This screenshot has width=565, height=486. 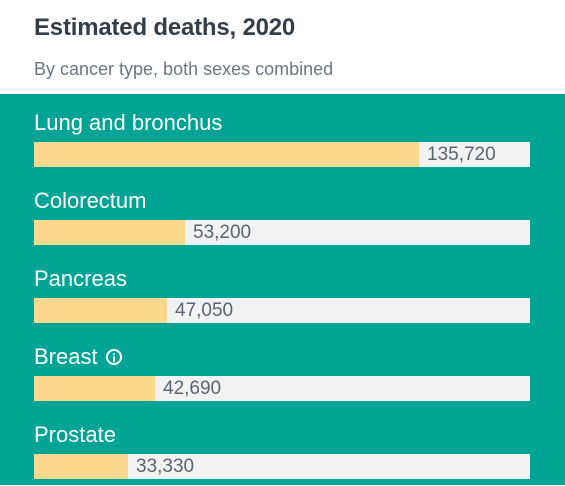 I want to click on category-label: Colorectum, so click(x=90, y=201).